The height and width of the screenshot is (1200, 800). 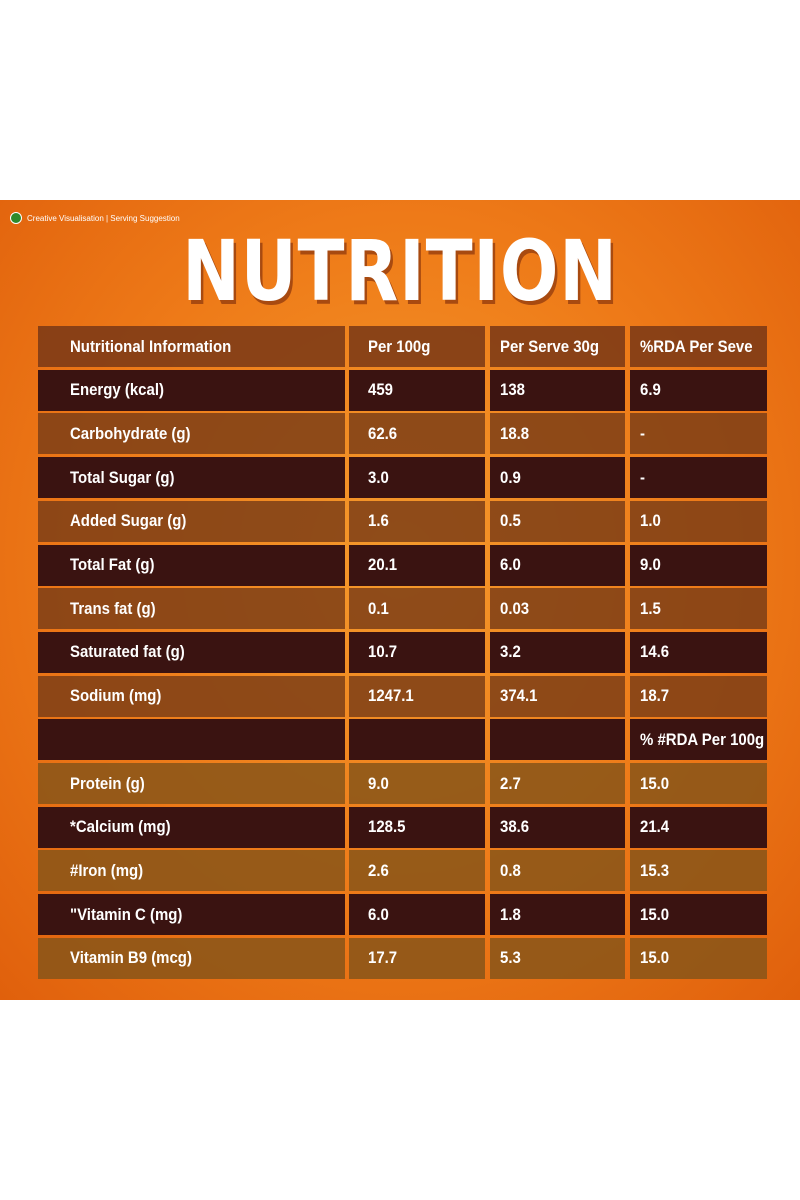 I want to click on table-cell: 138, so click(x=557, y=390).